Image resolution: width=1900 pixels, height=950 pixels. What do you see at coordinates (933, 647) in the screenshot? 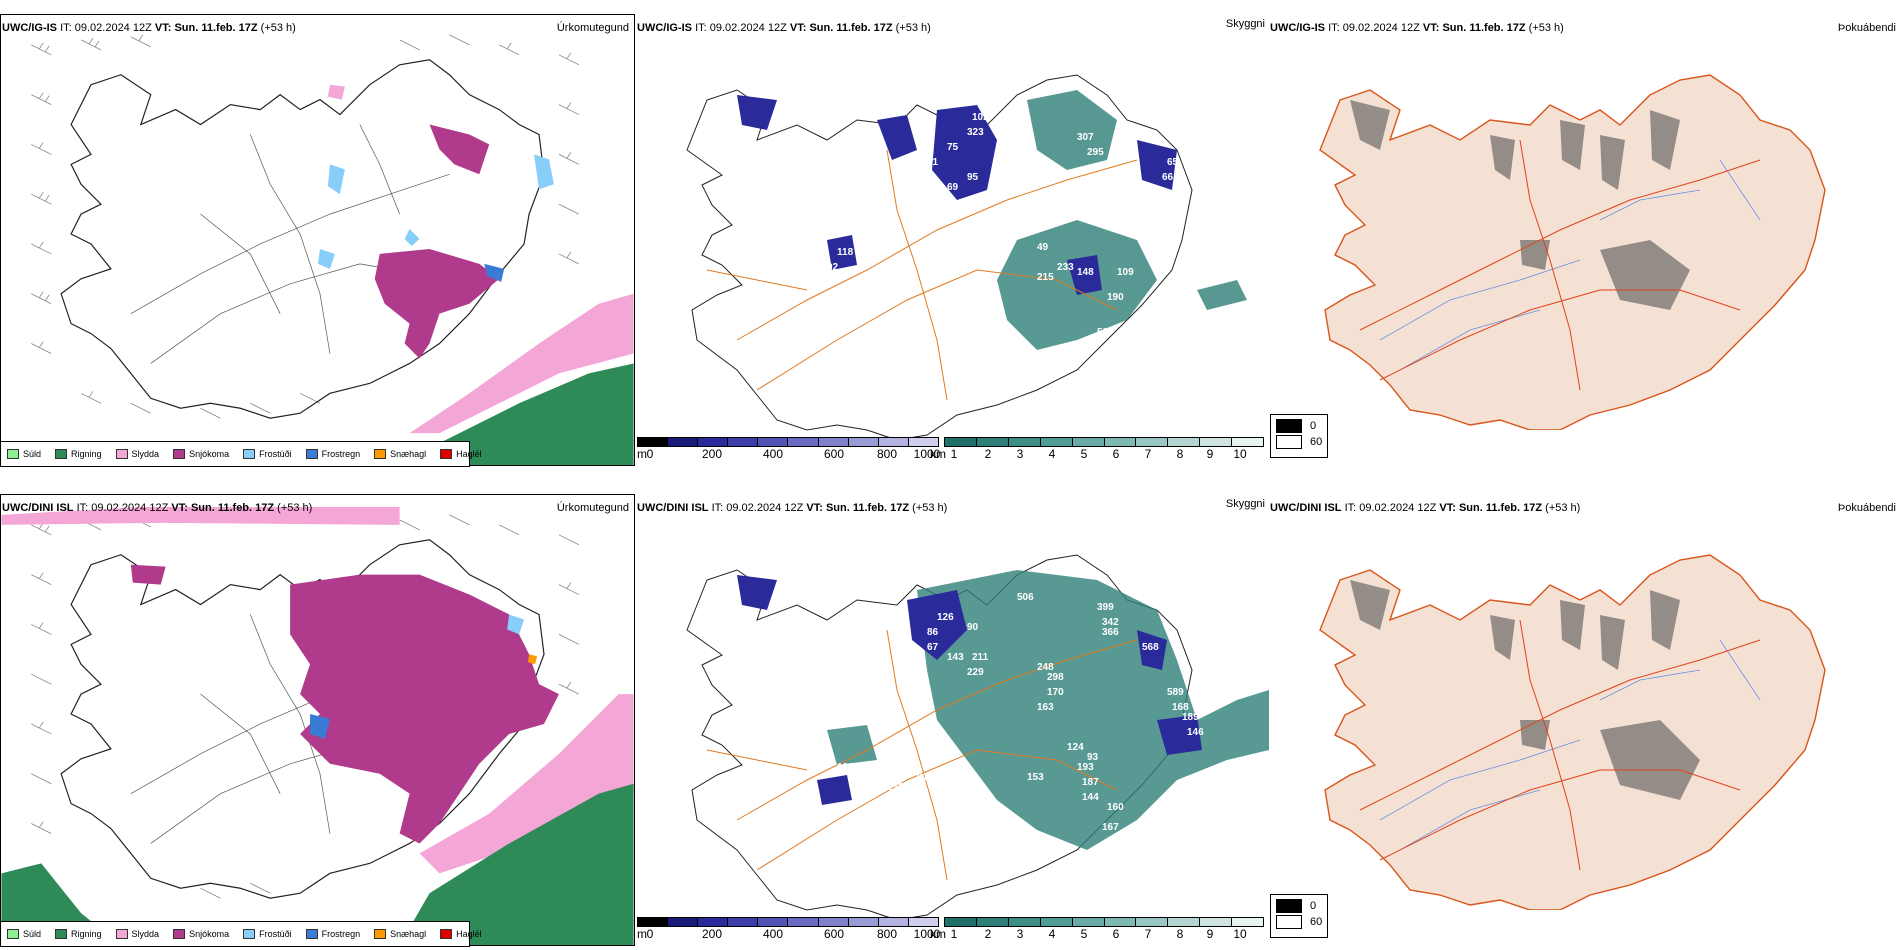
I see `visibility-value-label: 67` at bounding box center [933, 647].